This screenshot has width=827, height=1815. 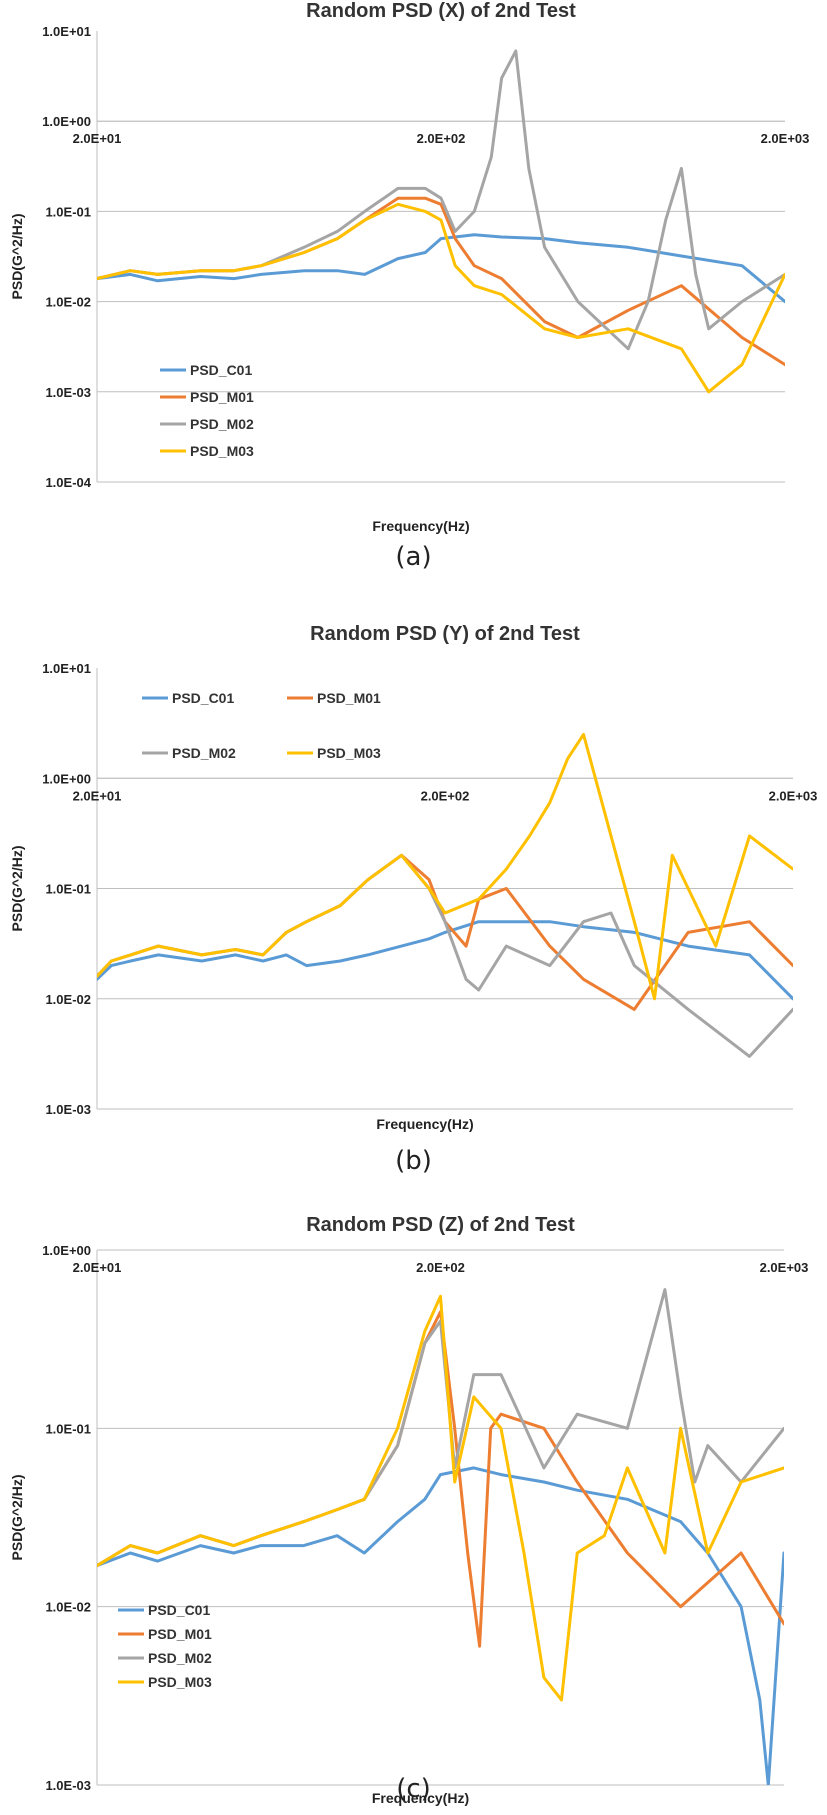 I want to click on series-line-psd-m02, so click(x=441, y=200).